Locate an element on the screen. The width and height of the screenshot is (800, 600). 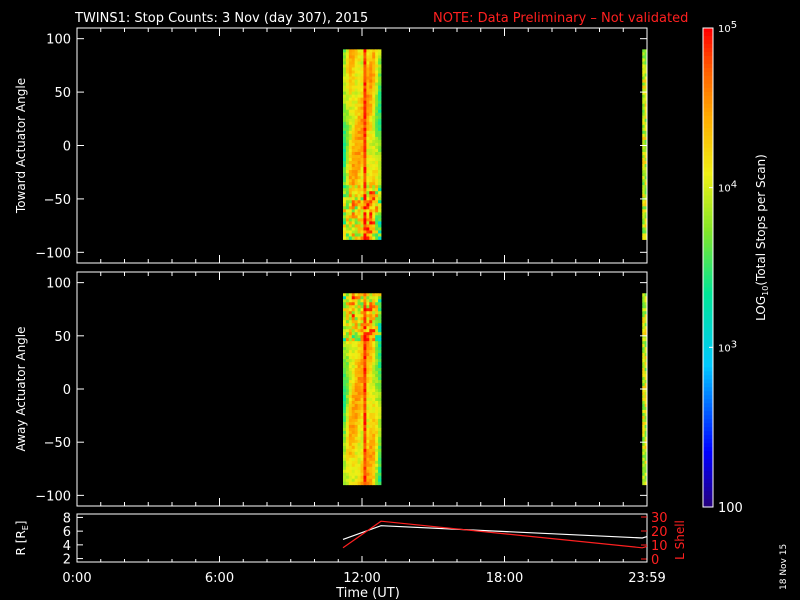
y-tick-label: 6 is located at coordinates (67, 532).